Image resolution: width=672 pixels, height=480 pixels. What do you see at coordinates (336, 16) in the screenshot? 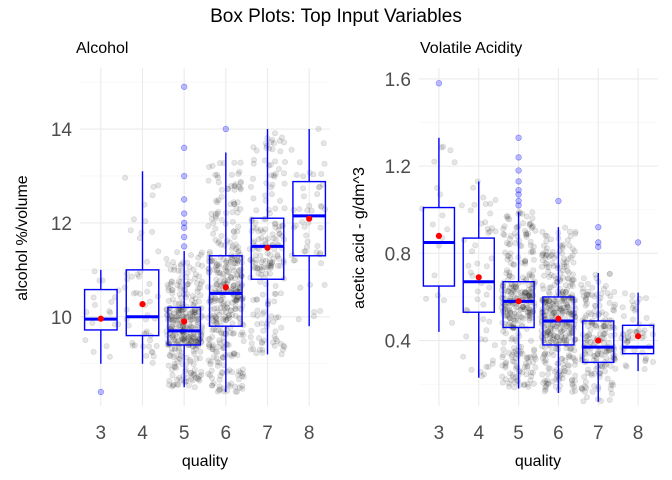
I see `figure-title: Box Plots: Top Input Variables` at bounding box center [336, 16].